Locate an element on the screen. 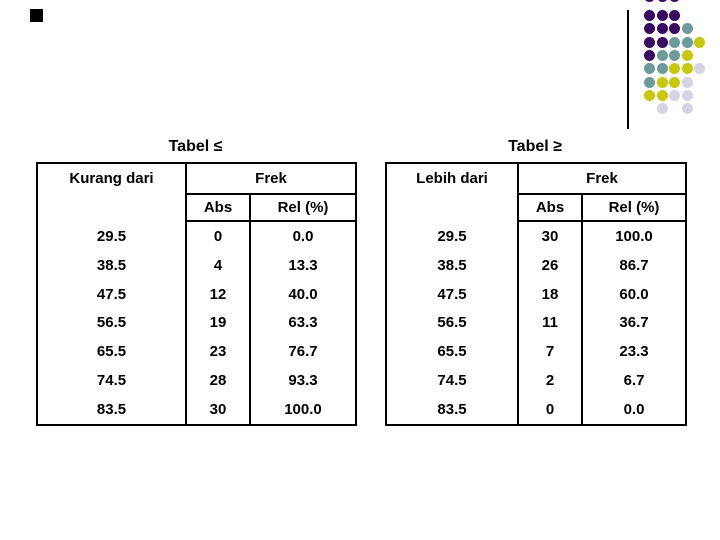  table-cell: 65.5 is located at coordinates (452, 351).